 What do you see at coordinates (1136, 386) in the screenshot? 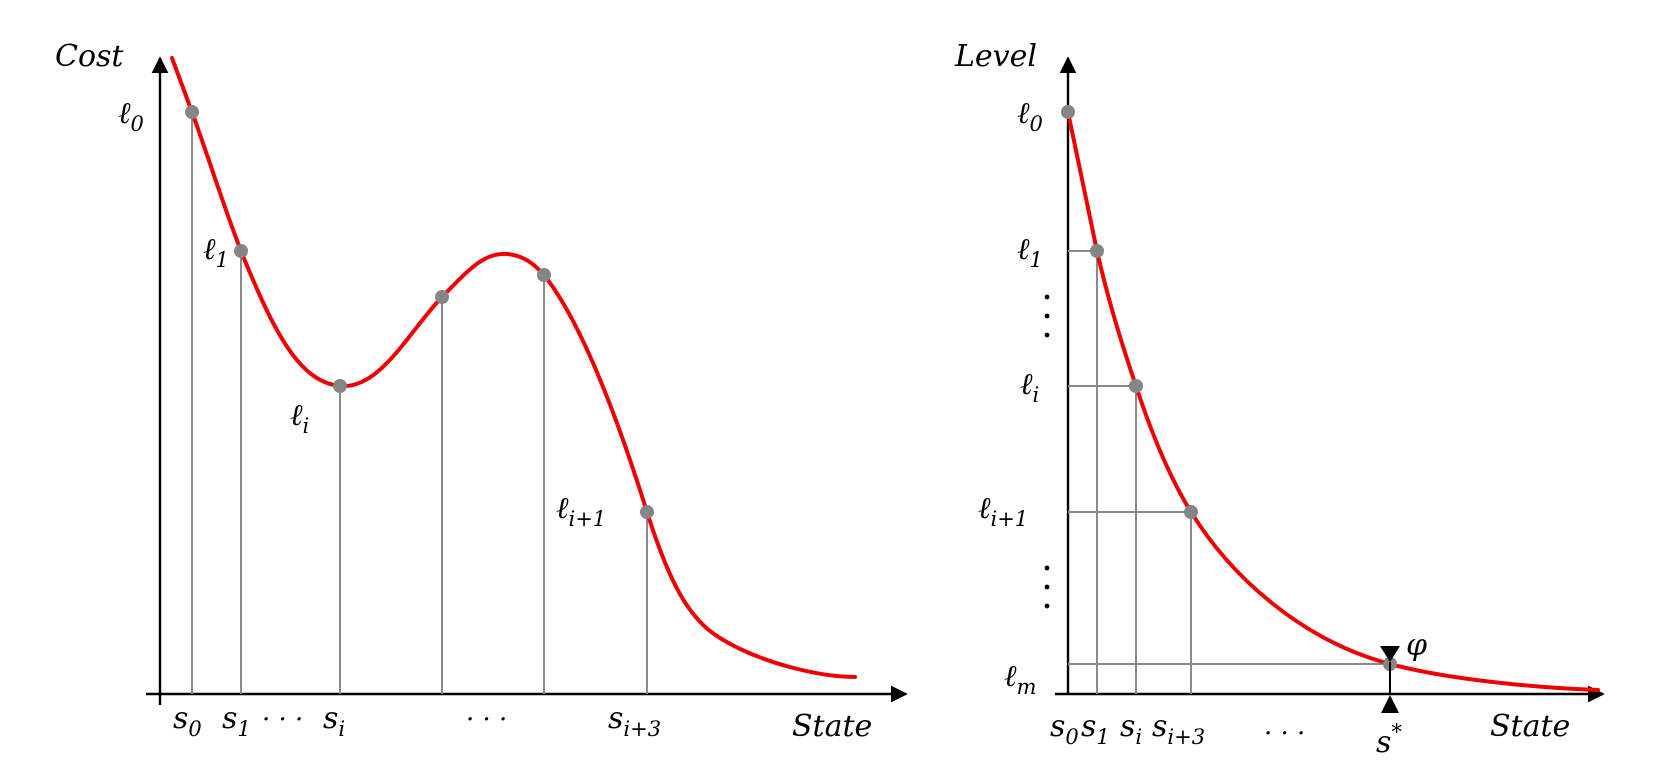
I see `right-point-li` at bounding box center [1136, 386].